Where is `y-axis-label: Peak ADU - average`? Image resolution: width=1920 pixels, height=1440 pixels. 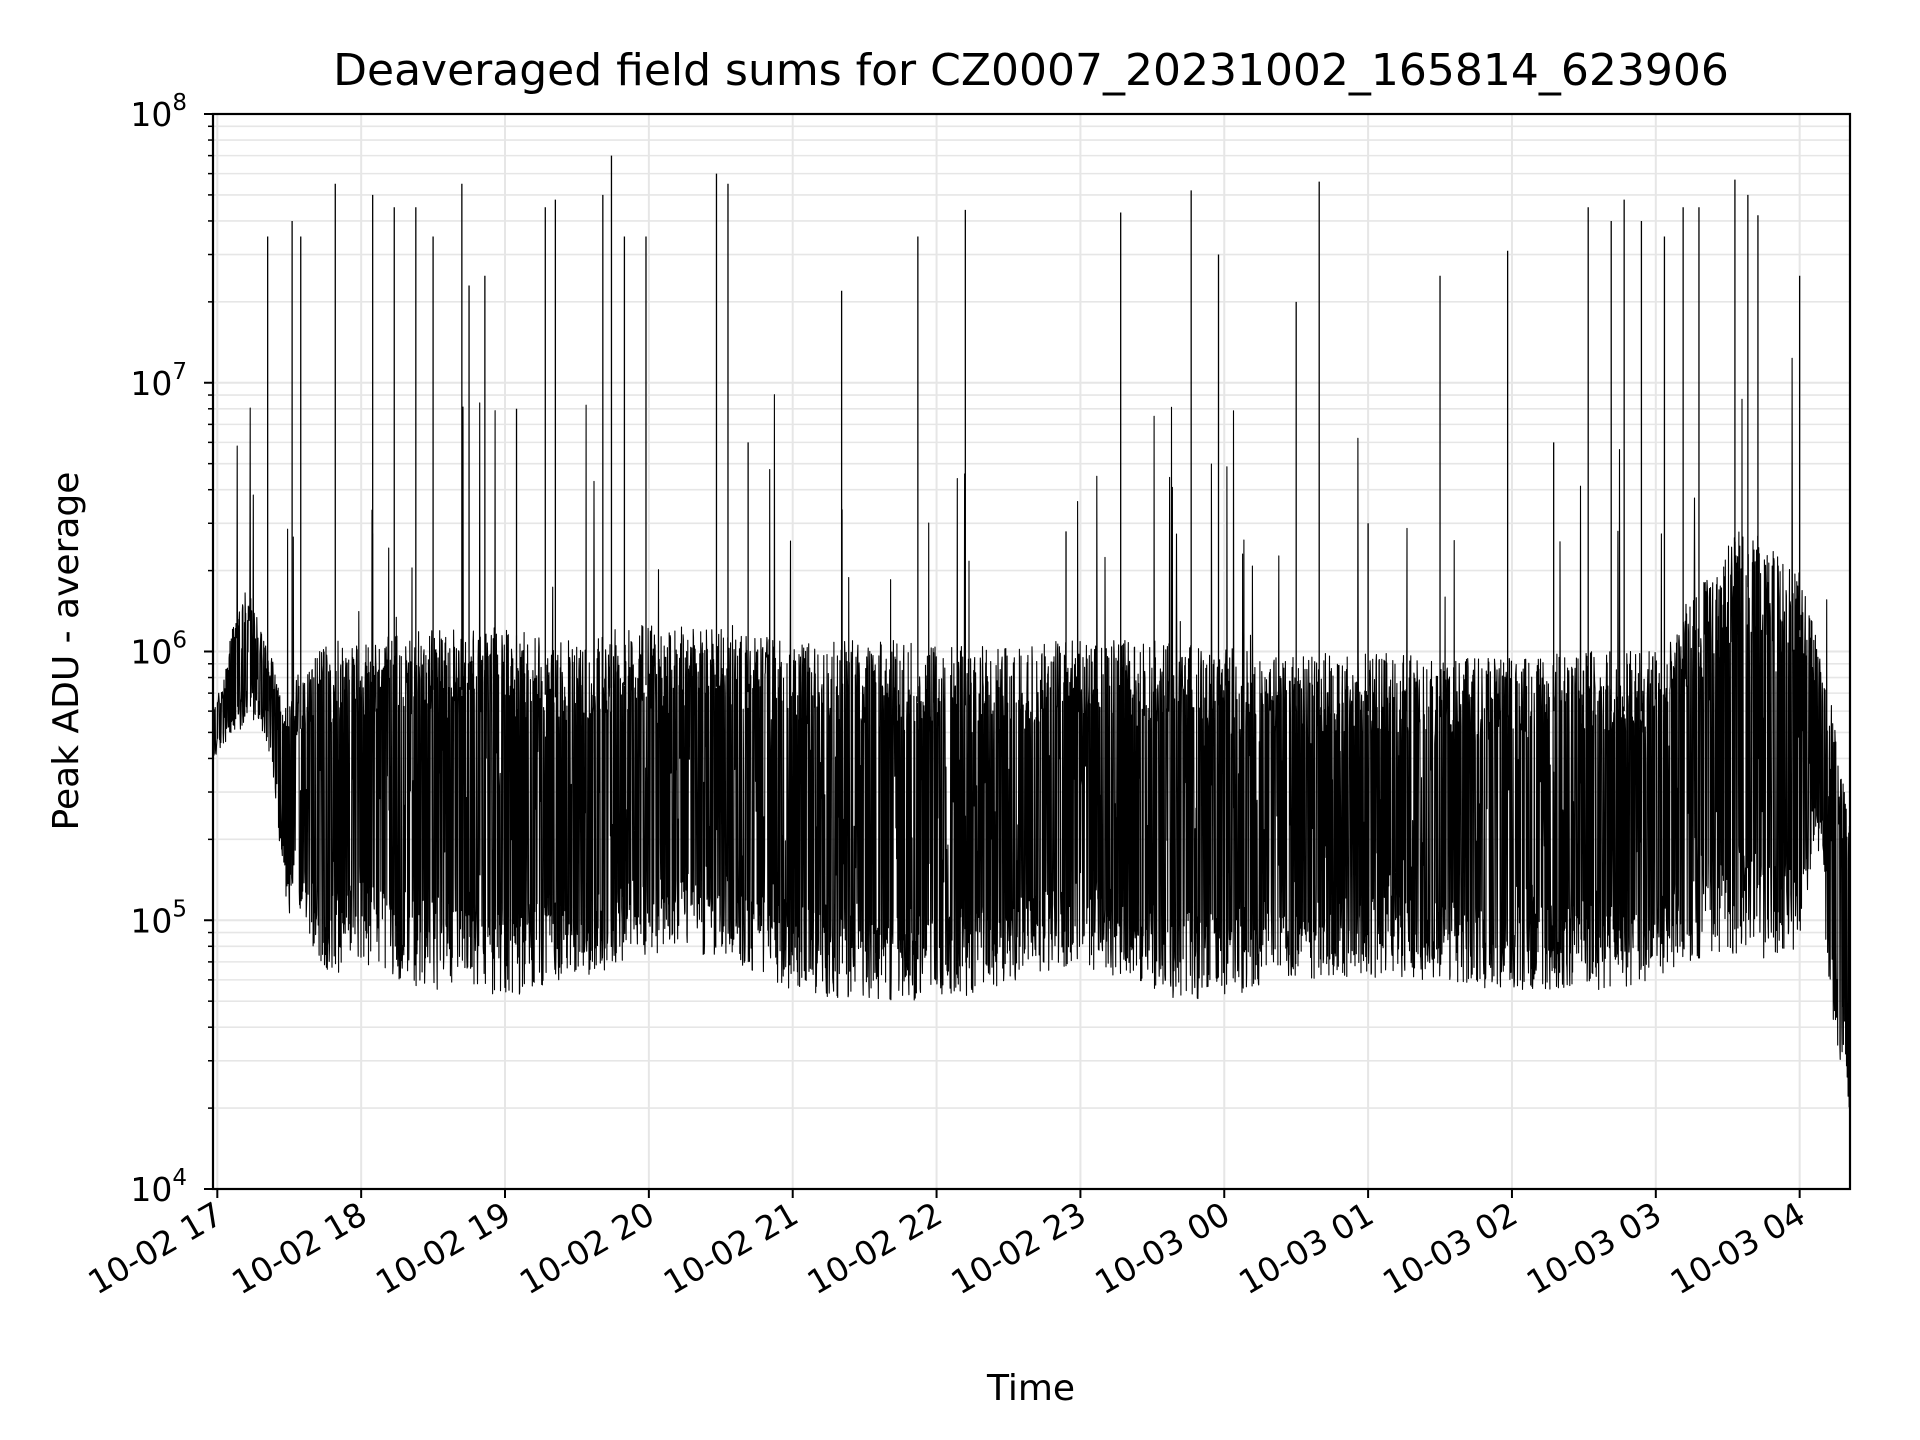
y-axis-label: Peak ADU - average is located at coordinates (66, 651).